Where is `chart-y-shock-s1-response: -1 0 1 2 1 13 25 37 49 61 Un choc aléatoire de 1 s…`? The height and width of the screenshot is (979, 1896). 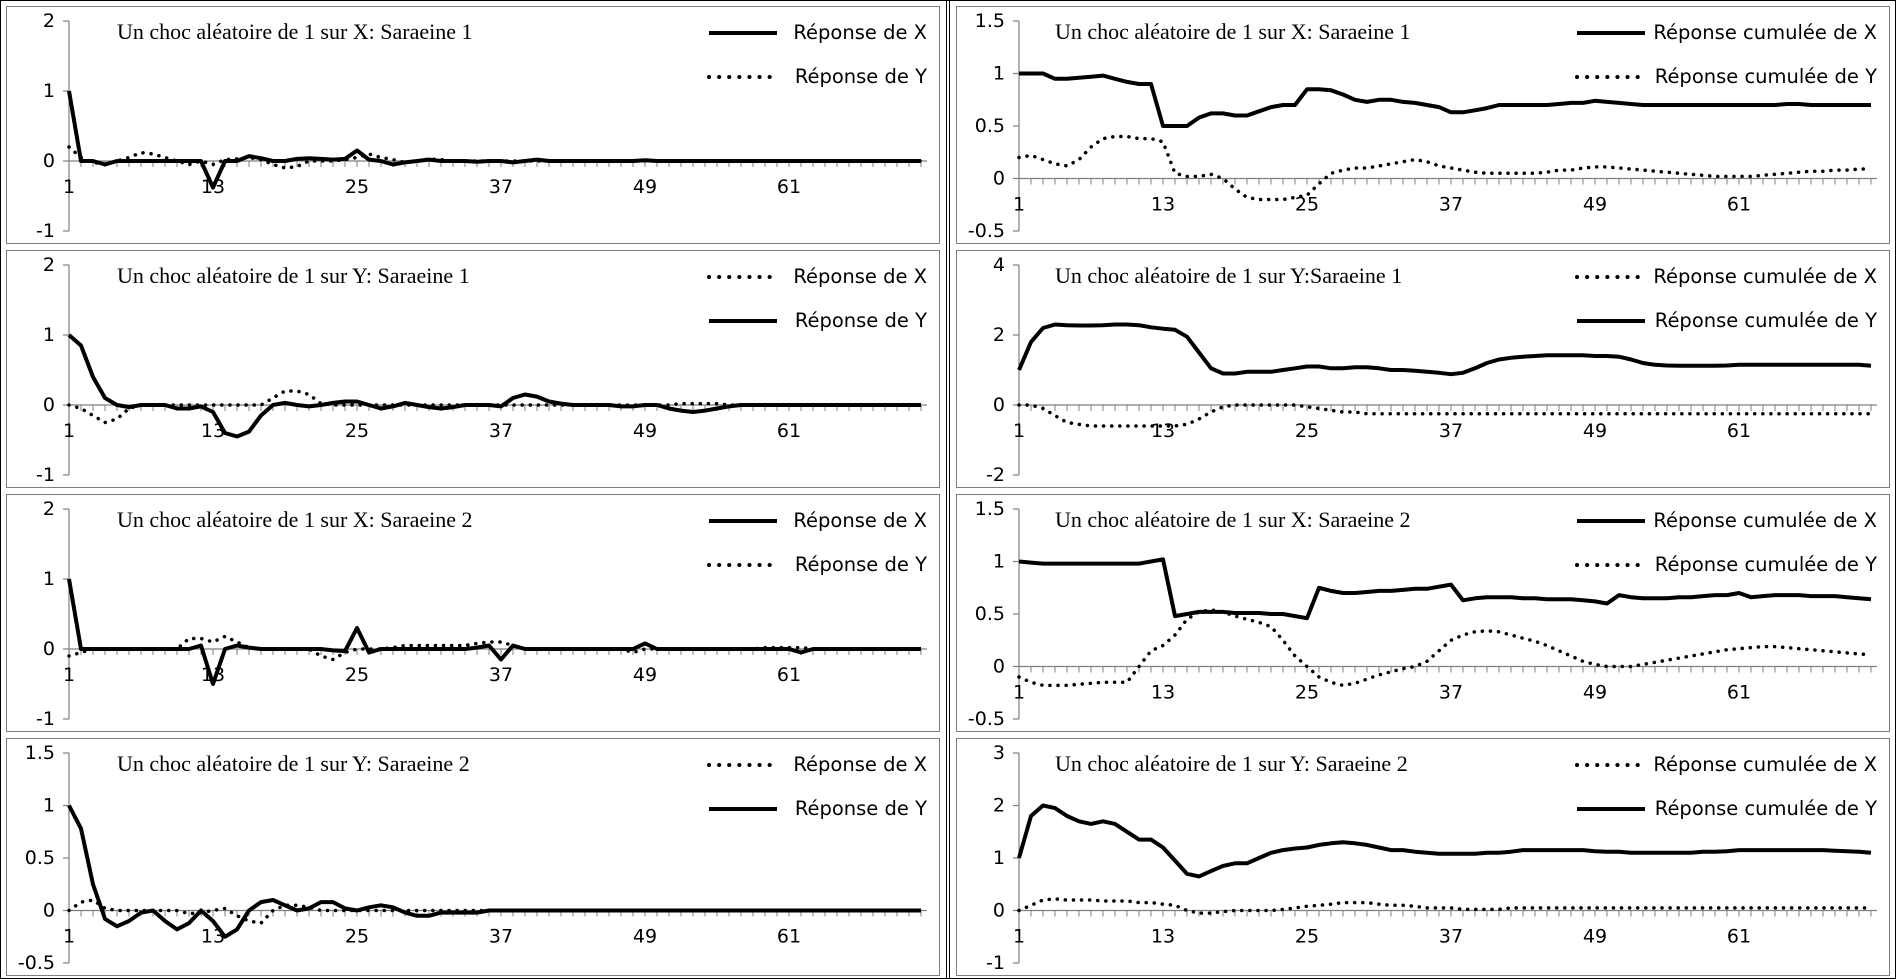
chart-y-shock-s1-response: -1 0 1 2 1 13 25 37 49 61 Un choc aléatoire de 1 s… is located at coordinates (473, 369).